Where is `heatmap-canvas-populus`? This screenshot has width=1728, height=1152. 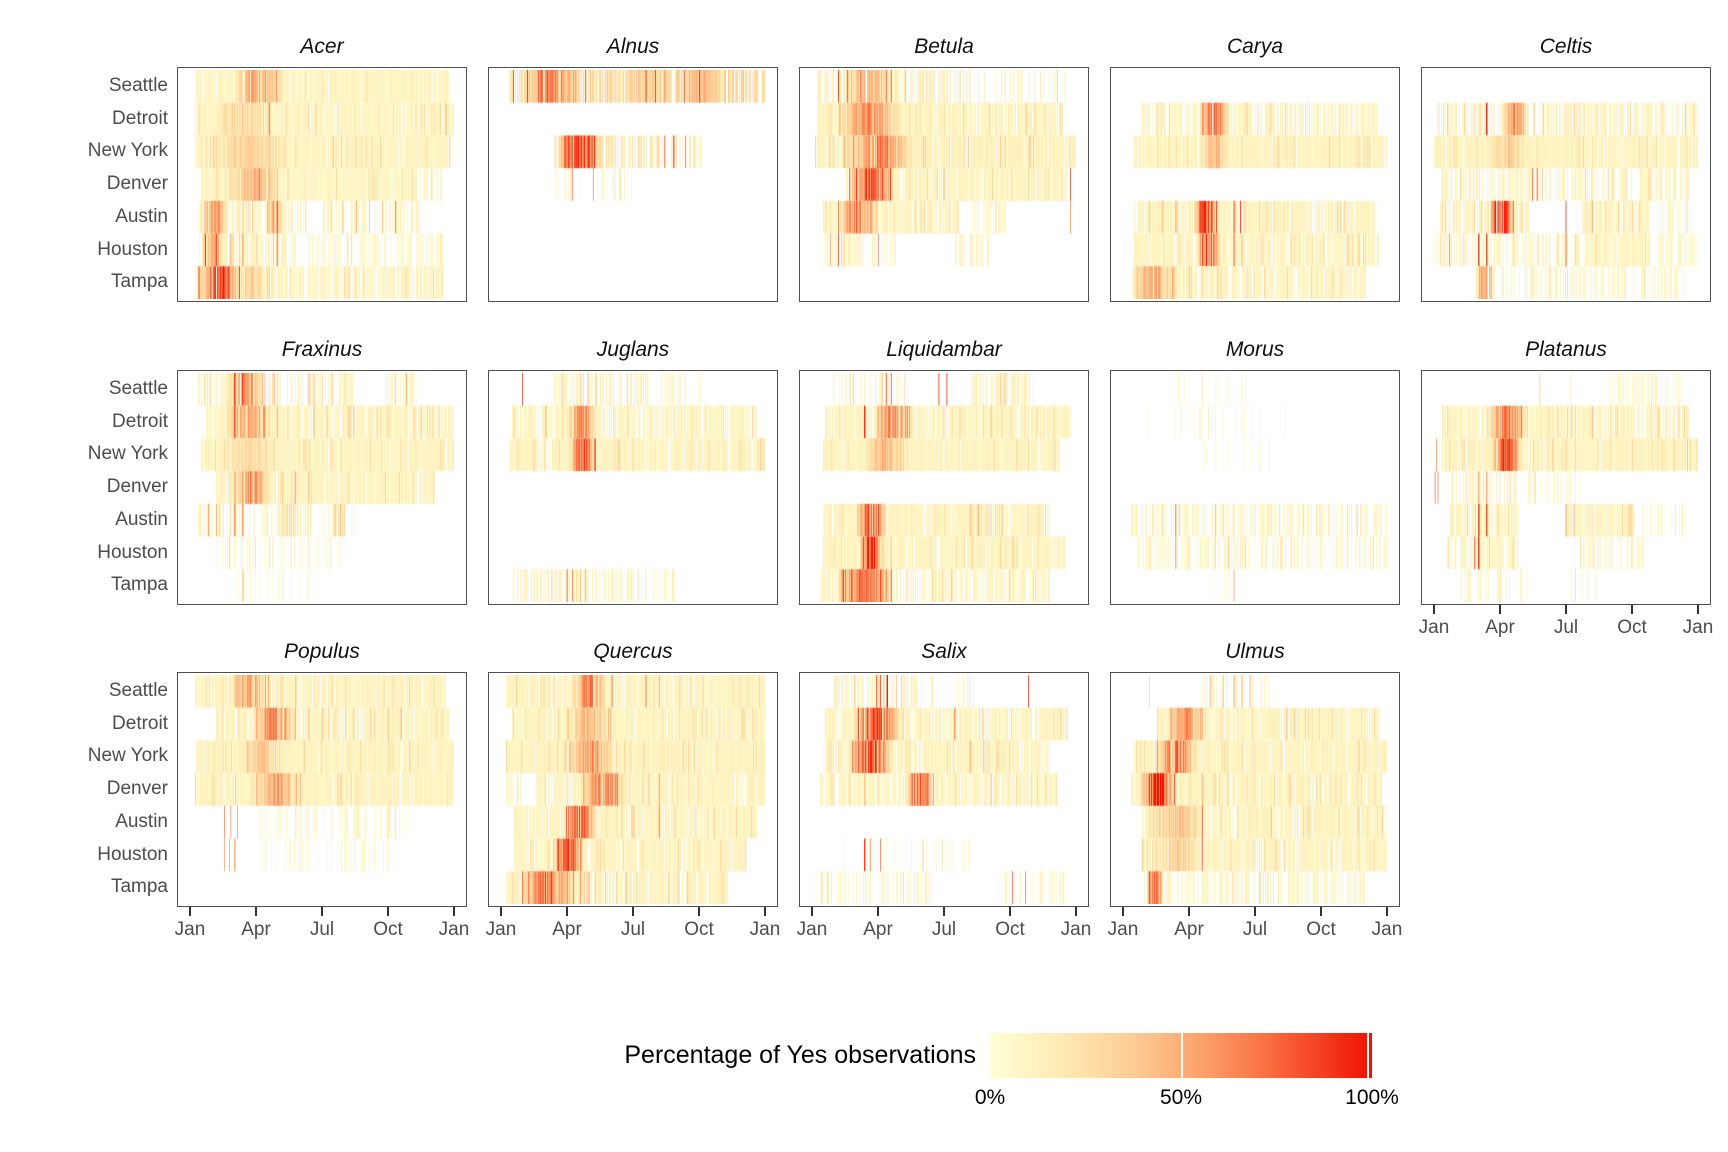
heatmap-canvas-populus is located at coordinates (322, 789).